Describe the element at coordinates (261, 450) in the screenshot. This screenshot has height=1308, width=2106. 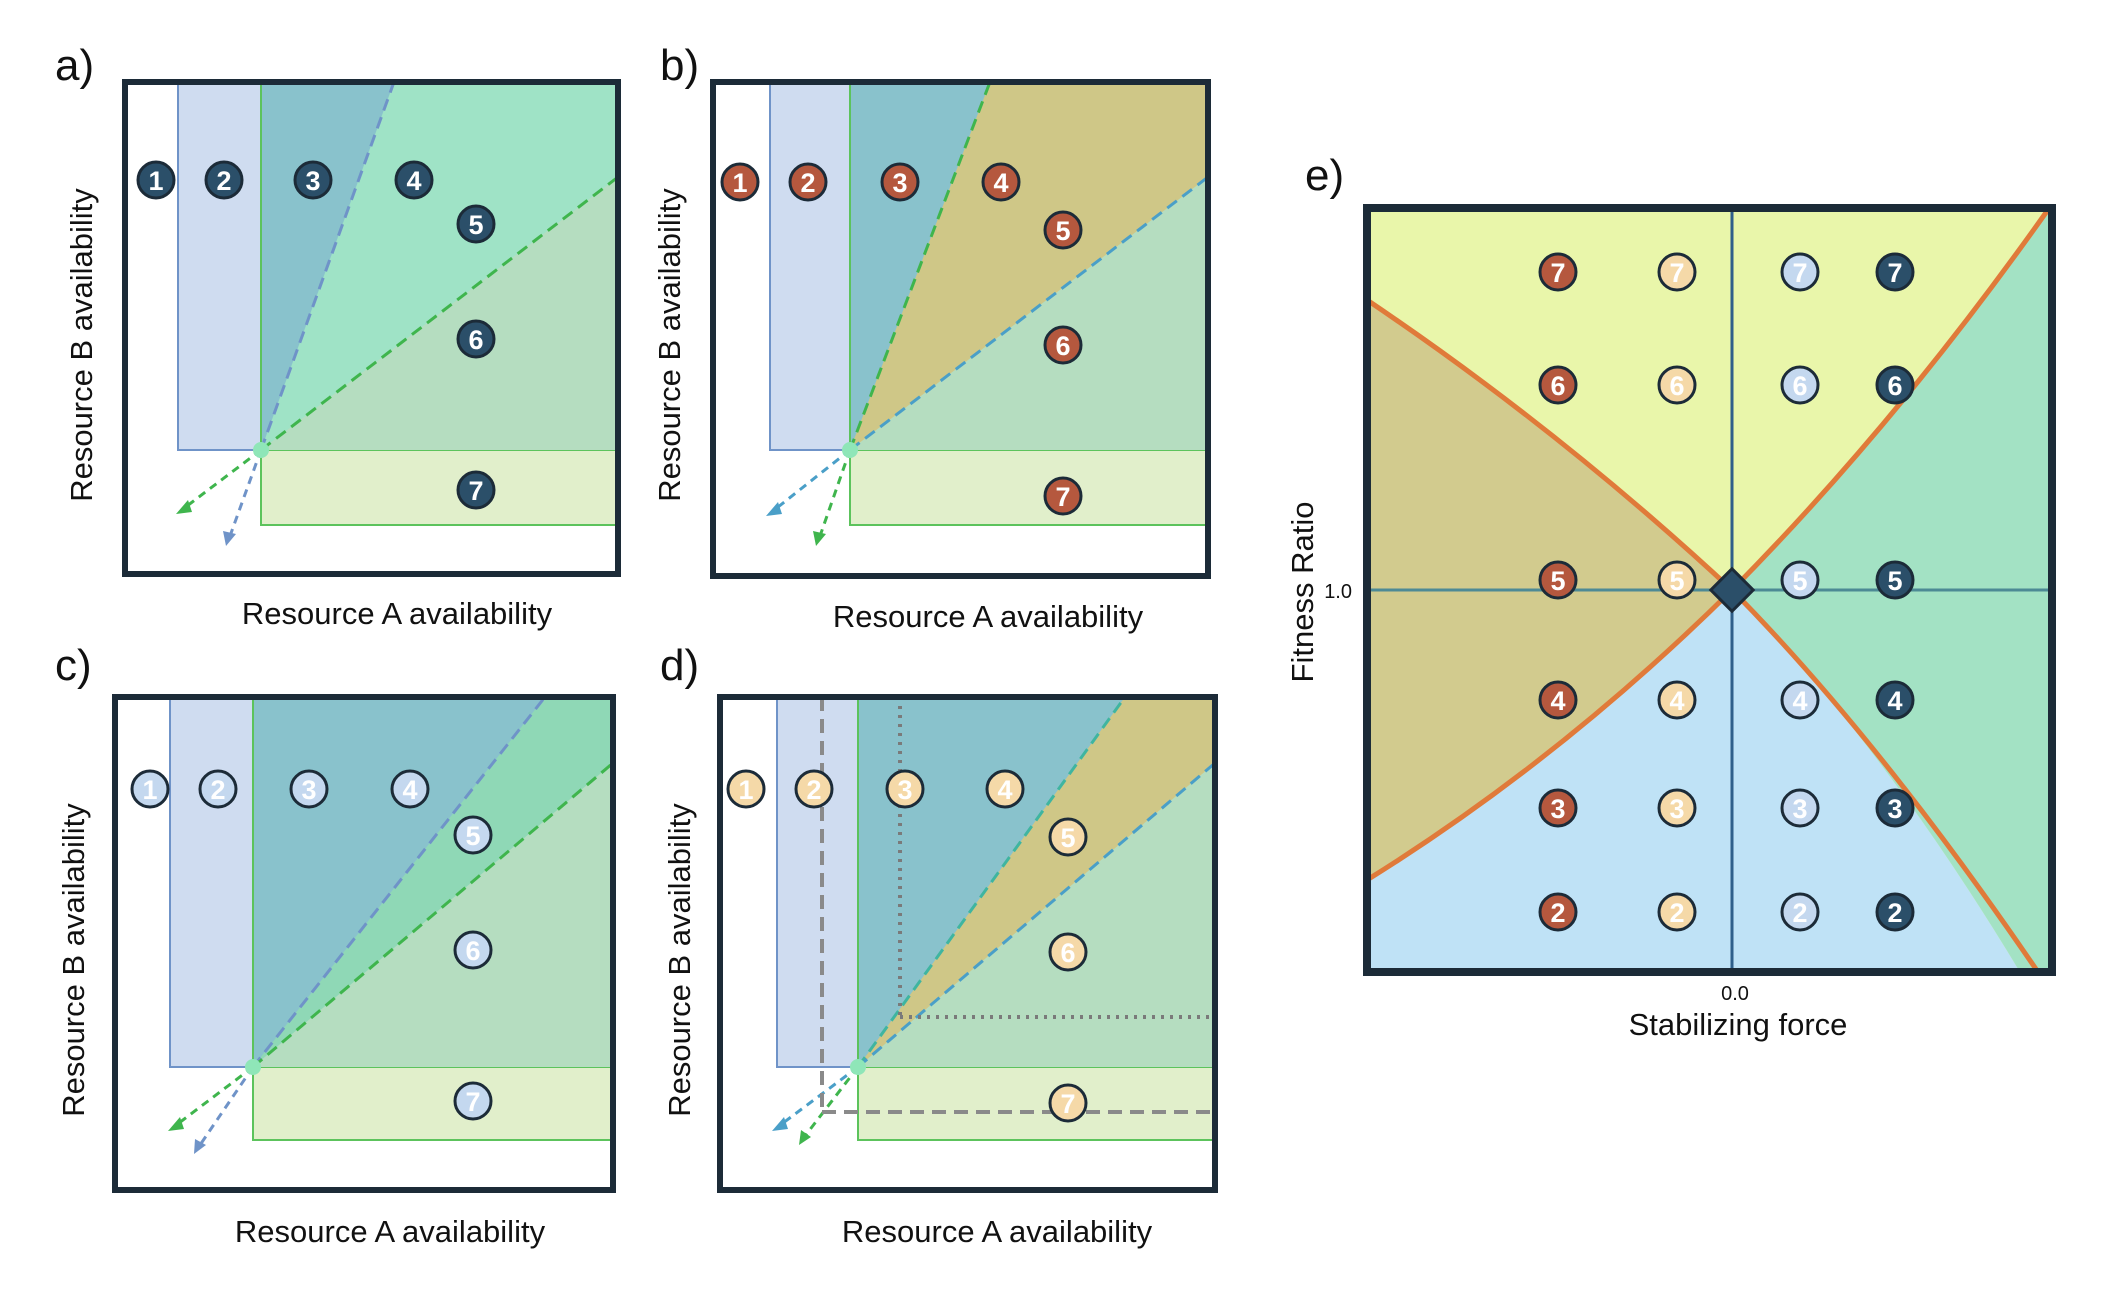
I see `supply-point` at that location.